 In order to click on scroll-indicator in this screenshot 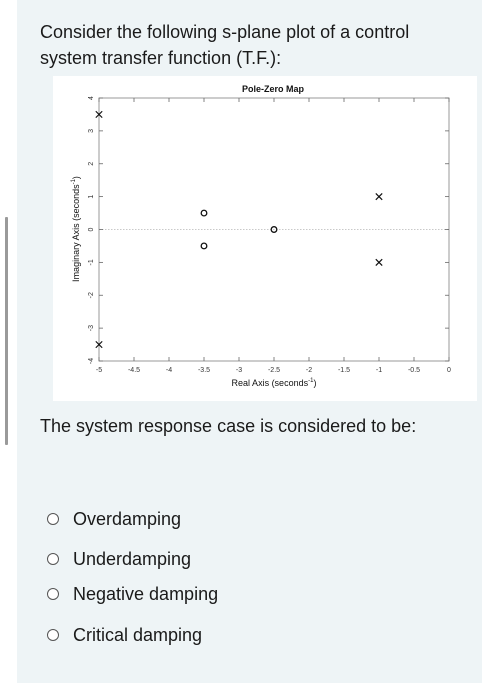, I will do `click(6, 331)`.